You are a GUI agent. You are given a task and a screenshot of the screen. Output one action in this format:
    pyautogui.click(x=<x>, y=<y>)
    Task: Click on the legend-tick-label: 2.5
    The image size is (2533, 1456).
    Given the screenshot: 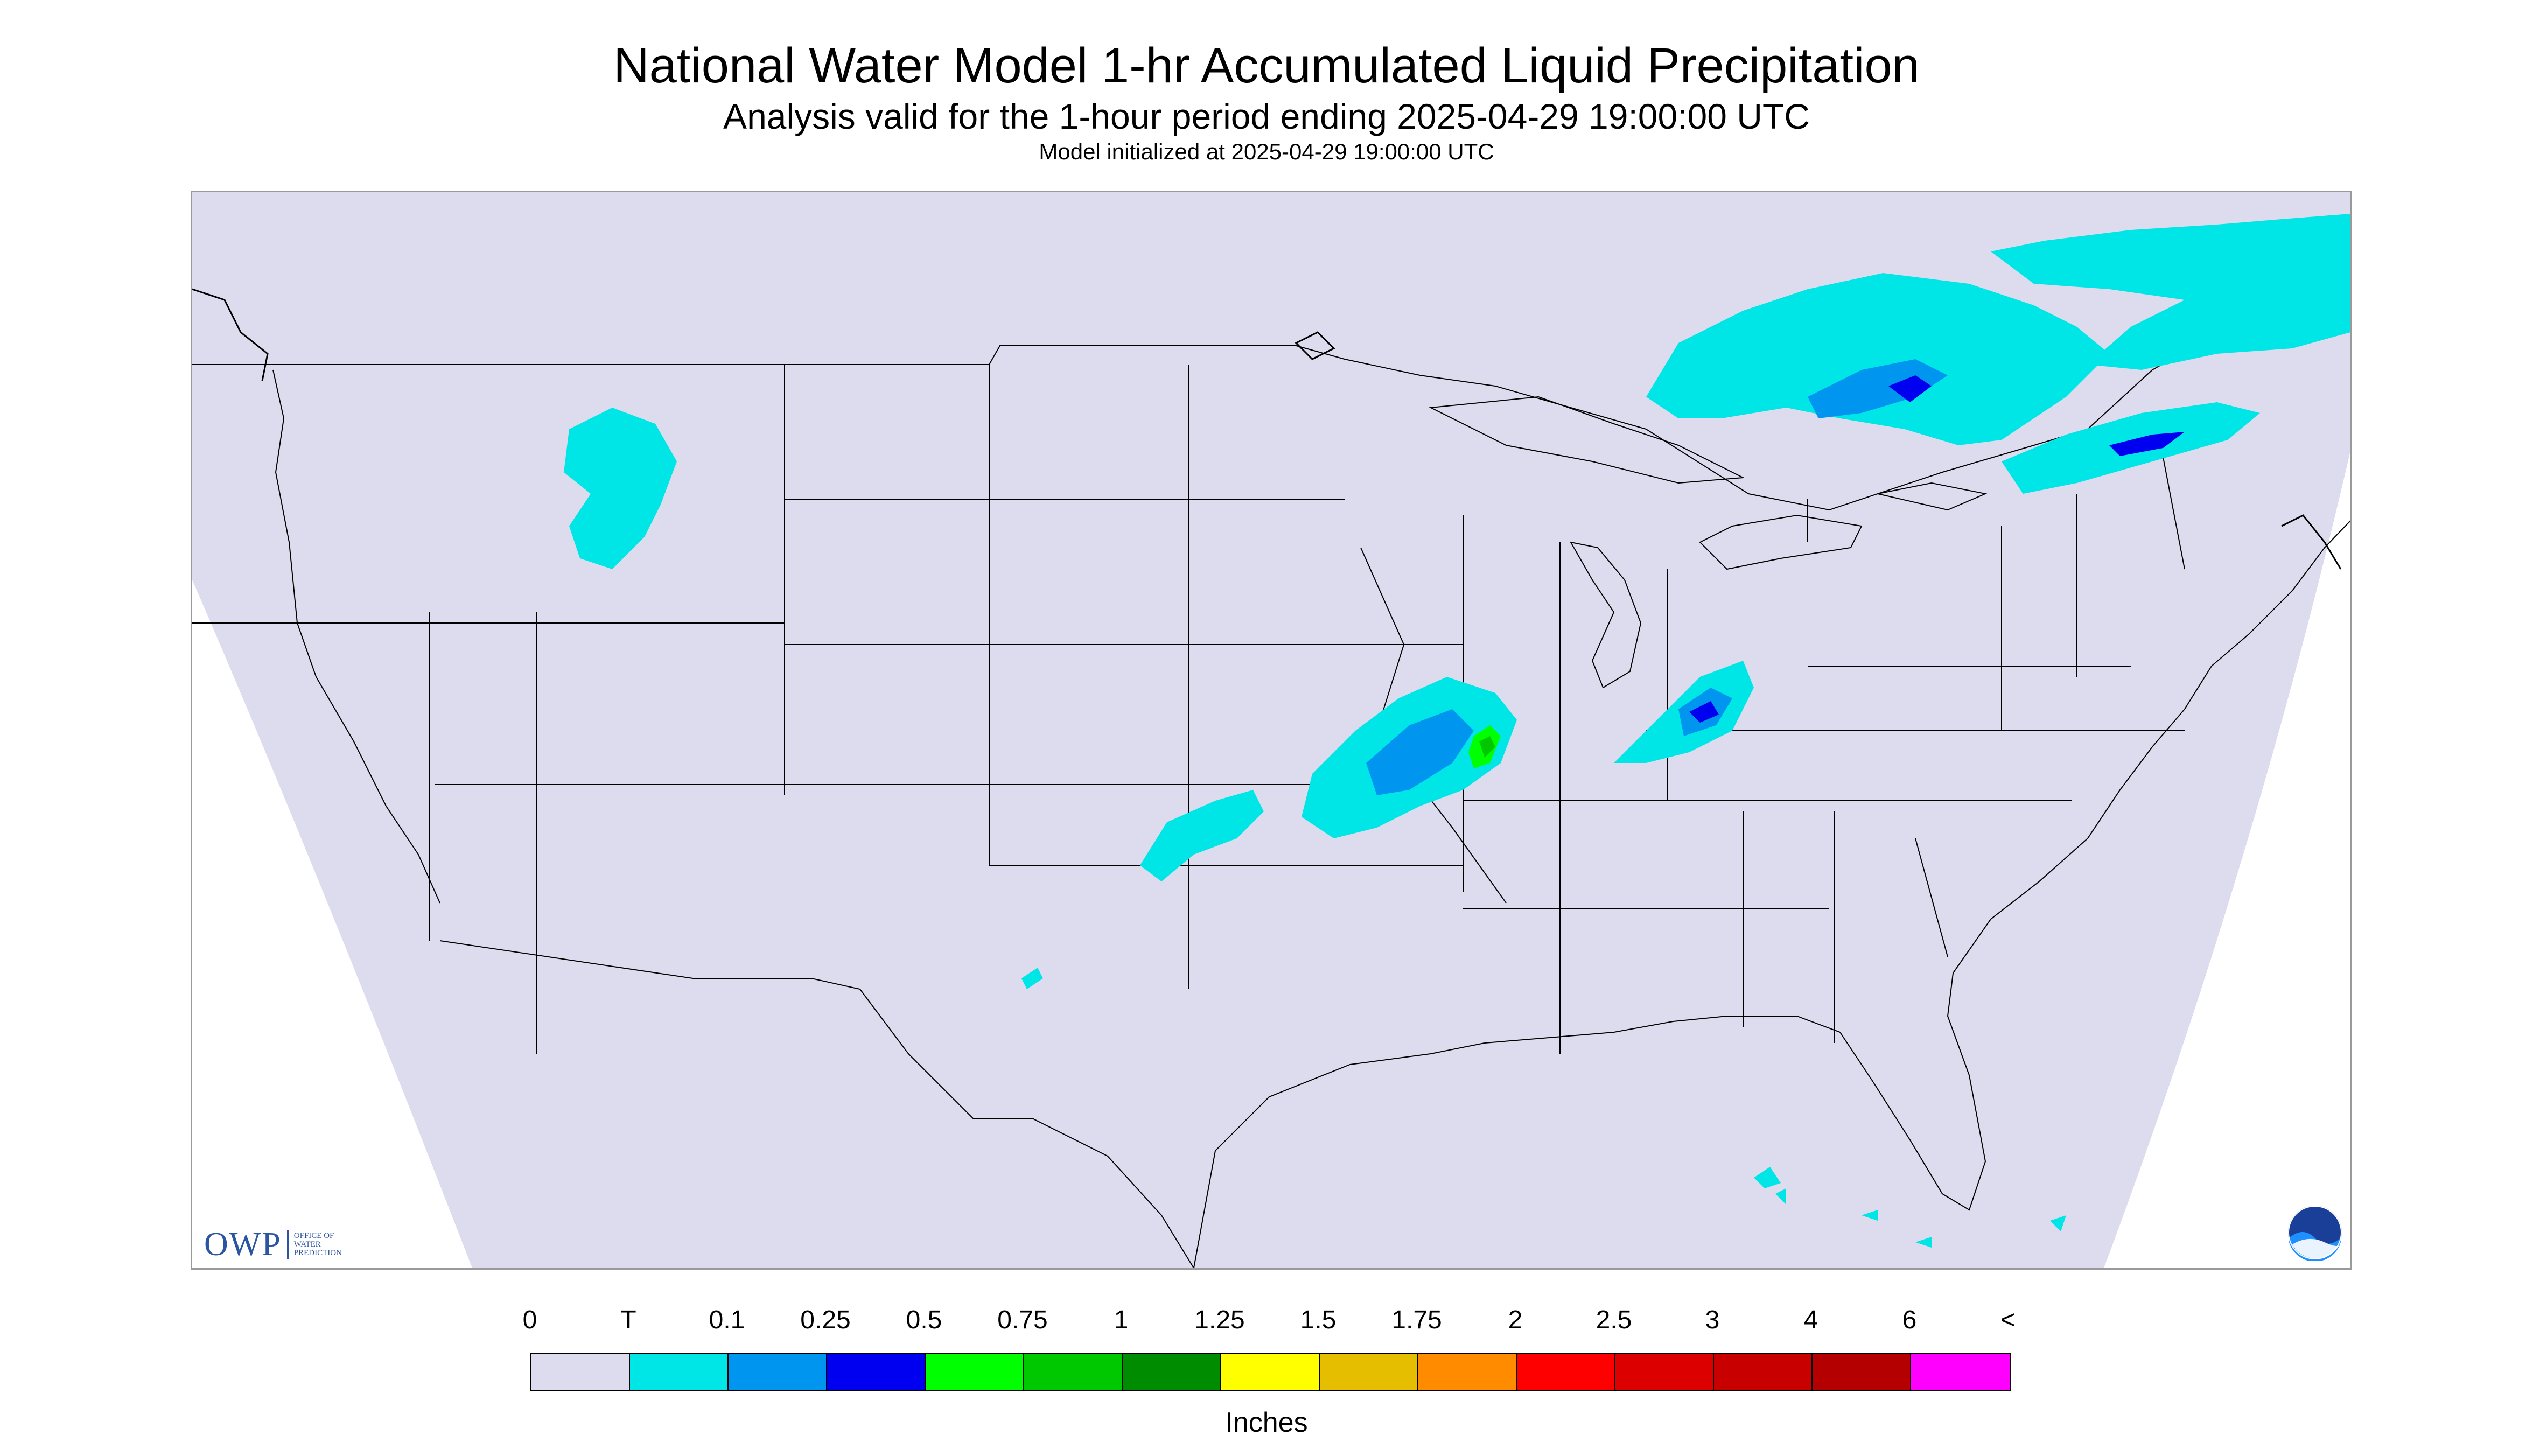 What is the action you would take?
    pyautogui.click(x=1614, y=1320)
    